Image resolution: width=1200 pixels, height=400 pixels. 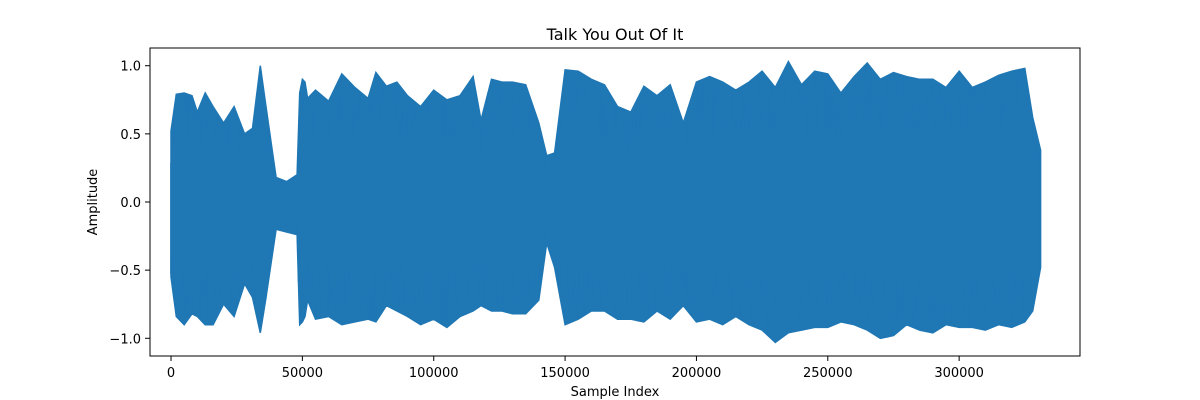 I want to click on y-axis-label: Amplitude, so click(x=93, y=202).